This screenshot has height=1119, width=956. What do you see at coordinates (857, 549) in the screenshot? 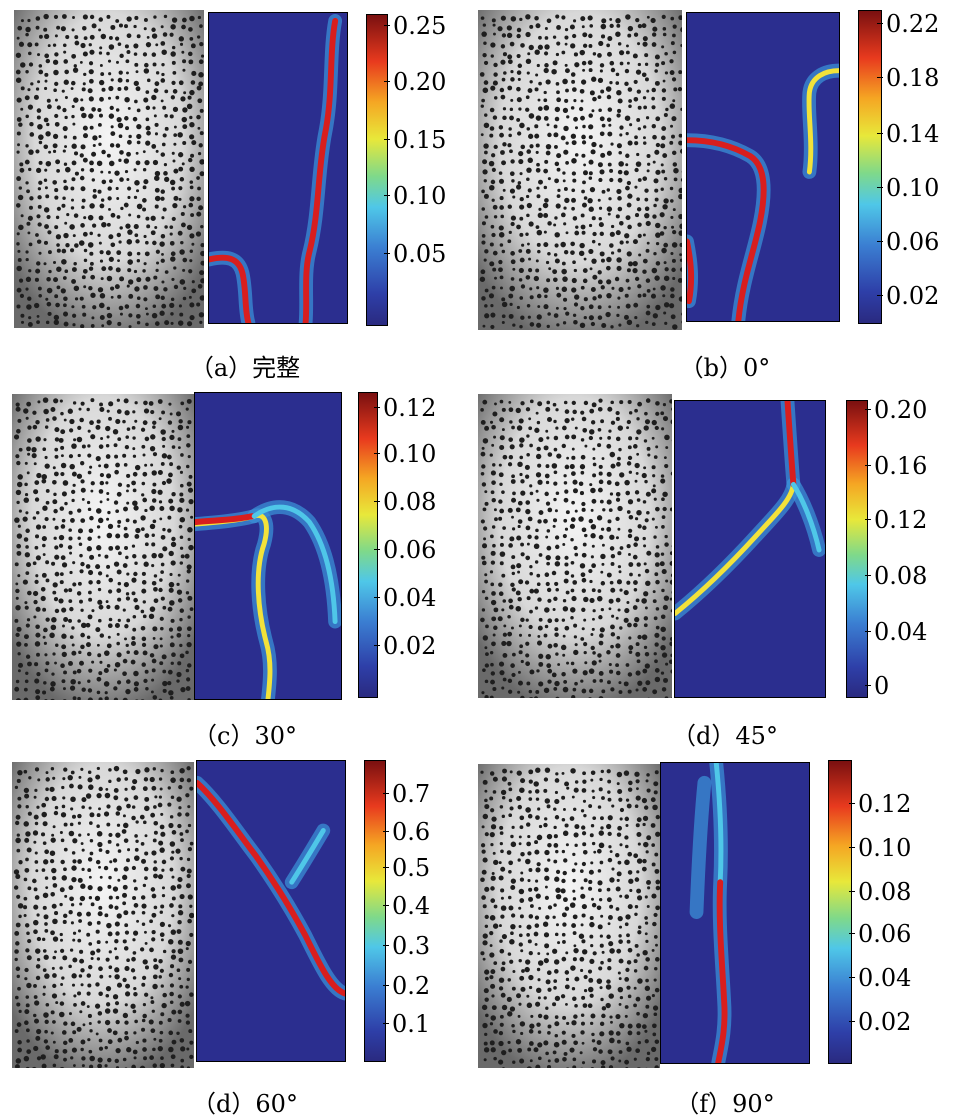
I see `colorbar-d45` at bounding box center [857, 549].